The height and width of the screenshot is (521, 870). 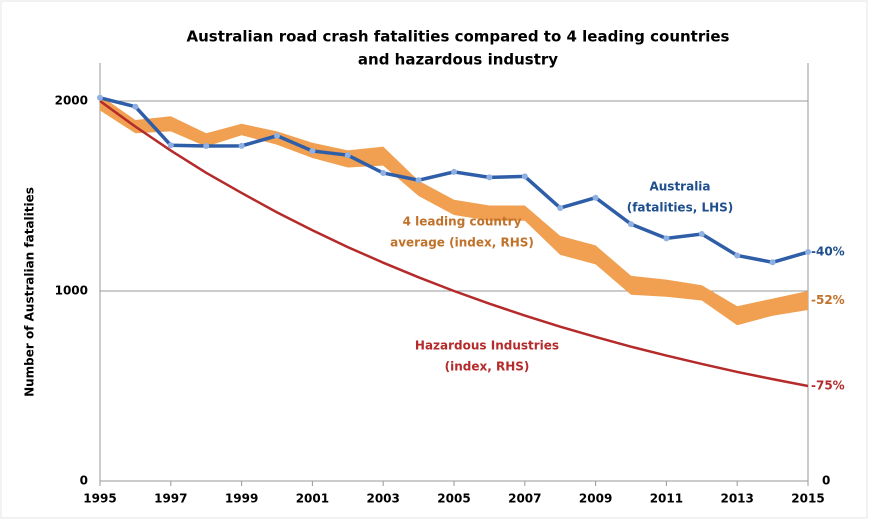 What do you see at coordinates (828, 300) in the screenshot?
I see `end-label: -52%` at bounding box center [828, 300].